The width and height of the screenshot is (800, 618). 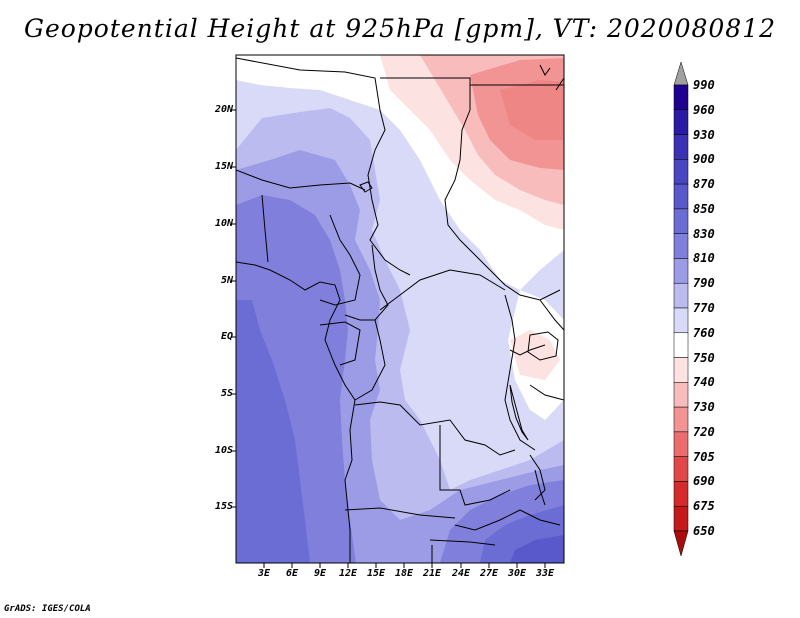 What do you see at coordinates (487, 520) in the screenshot?
I see `border-zambia-zimbabwe` at bounding box center [487, 520].